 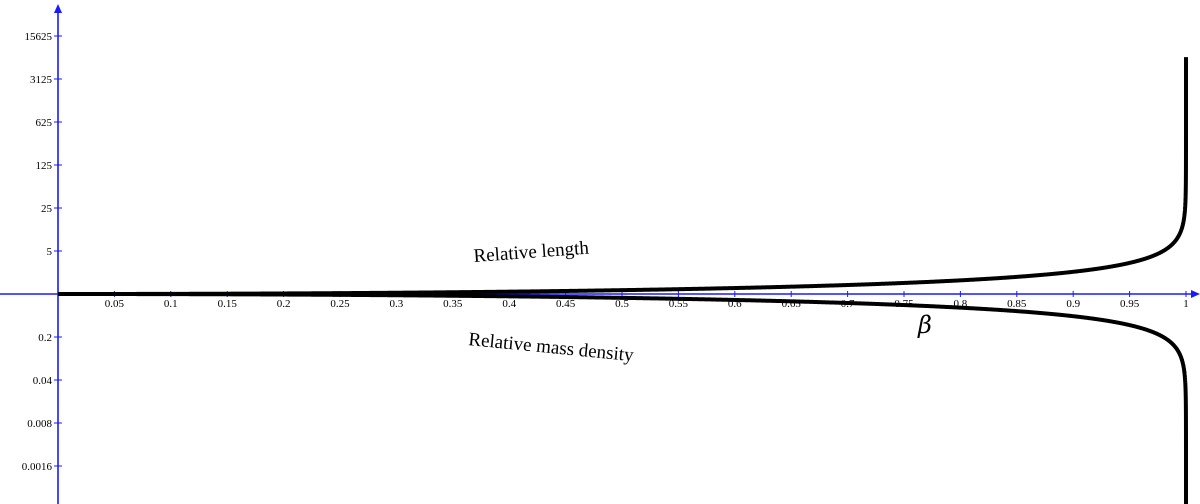 What do you see at coordinates (1195, 294) in the screenshot?
I see `x-axis-arrow` at bounding box center [1195, 294].